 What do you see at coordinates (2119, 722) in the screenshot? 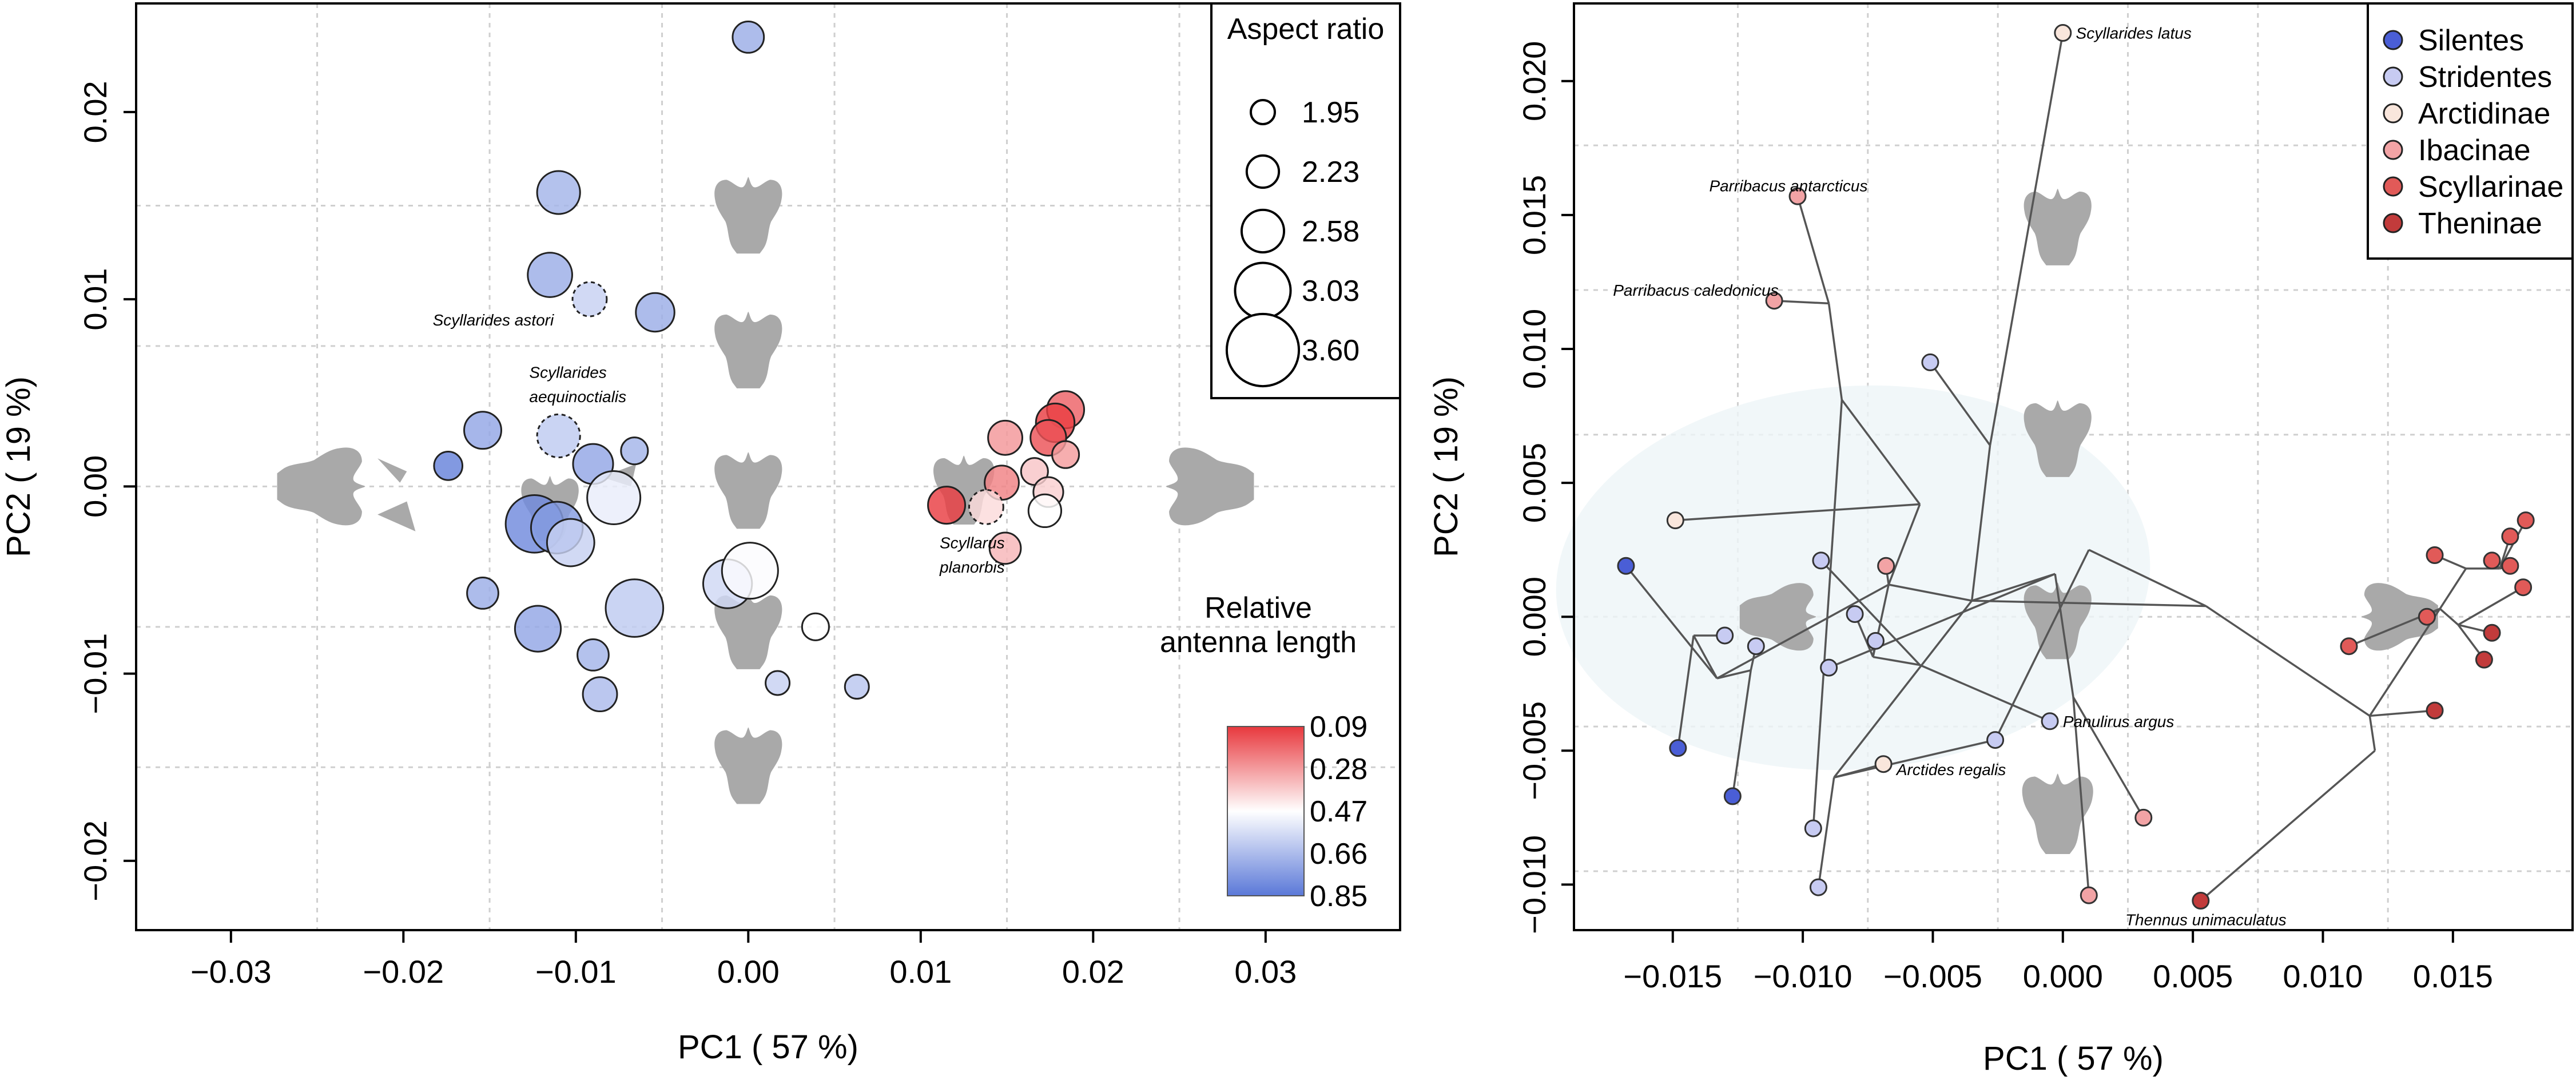
I see `species-label: Panulirus argus` at bounding box center [2119, 722].